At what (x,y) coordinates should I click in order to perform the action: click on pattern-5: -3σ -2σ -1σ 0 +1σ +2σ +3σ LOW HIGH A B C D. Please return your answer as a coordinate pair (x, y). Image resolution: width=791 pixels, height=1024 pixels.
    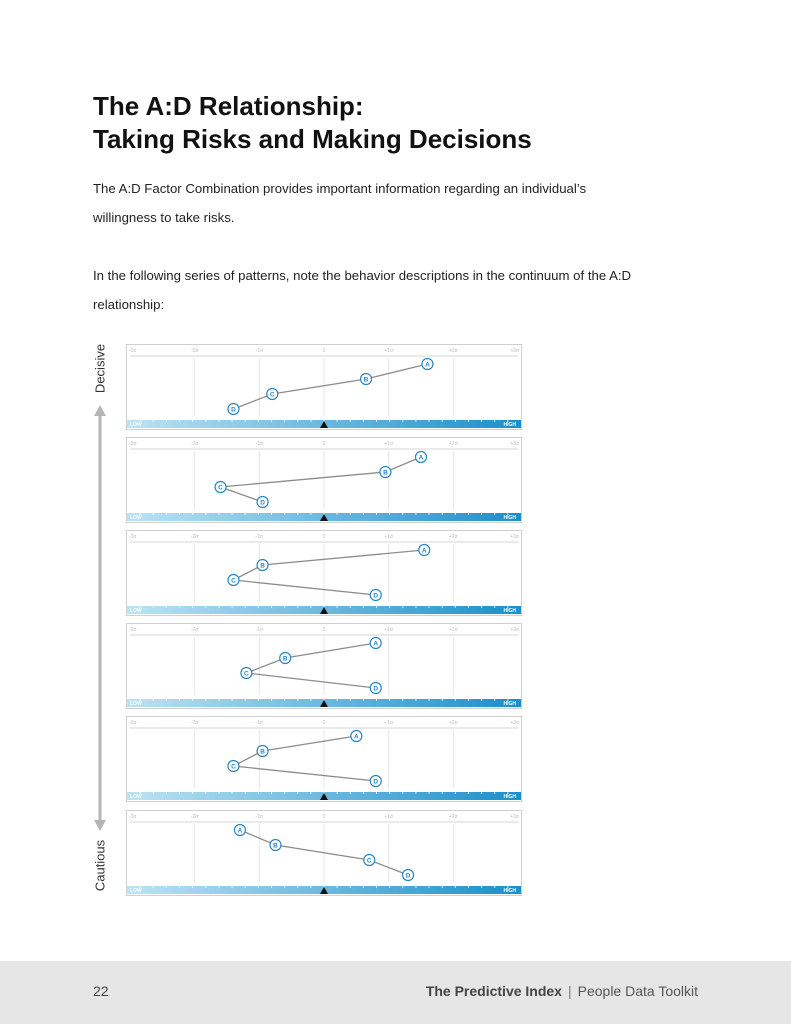
    Looking at the image, I should click on (324, 759).